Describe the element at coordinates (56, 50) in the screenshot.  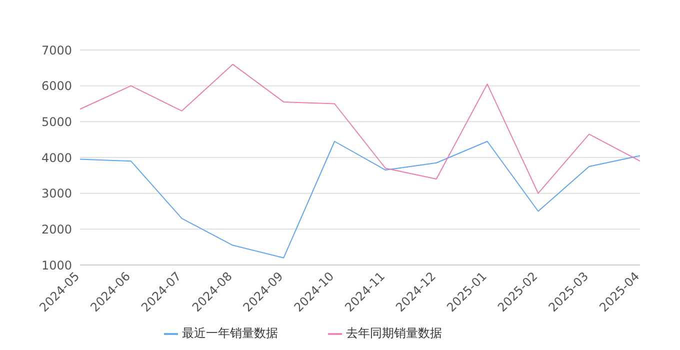
I see `y-tick-label: 7000` at that location.